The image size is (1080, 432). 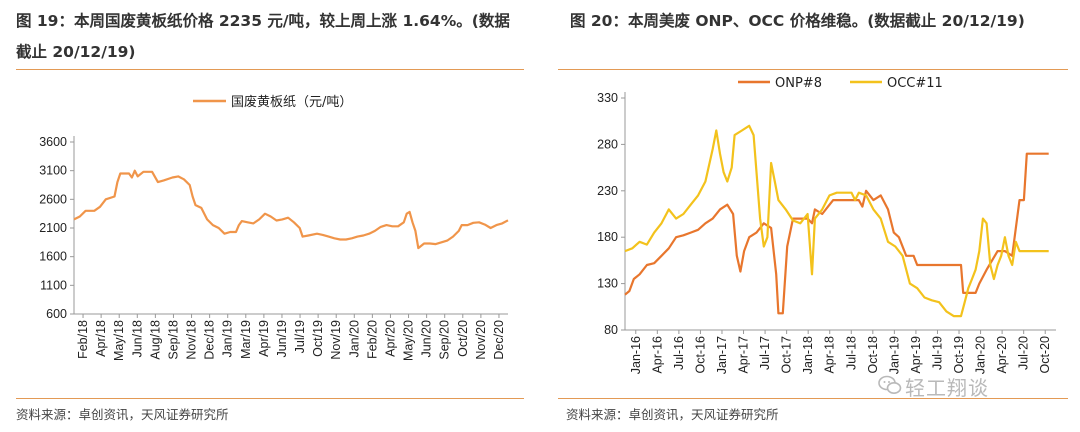 What do you see at coordinates (636, 355) in the screenshot?
I see `chart1-x-tick-label: Jan-16` at bounding box center [636, 355].